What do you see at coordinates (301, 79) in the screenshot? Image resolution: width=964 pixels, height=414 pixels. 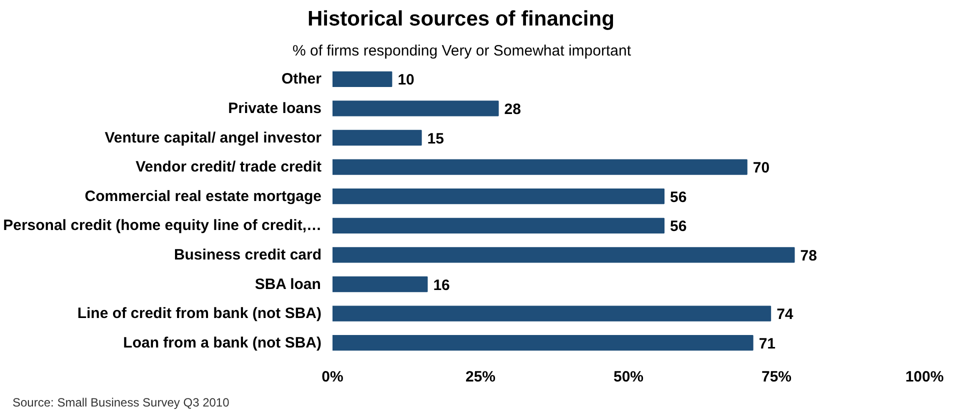 I see `y-tick-label: Other` at bounding box center [301, 79].